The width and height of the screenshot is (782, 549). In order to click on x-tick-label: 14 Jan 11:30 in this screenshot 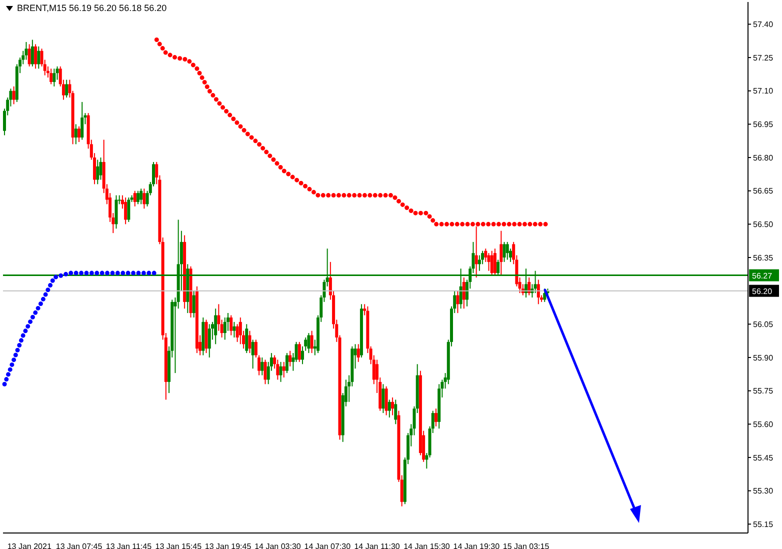, I will do `click(377, 545)`.